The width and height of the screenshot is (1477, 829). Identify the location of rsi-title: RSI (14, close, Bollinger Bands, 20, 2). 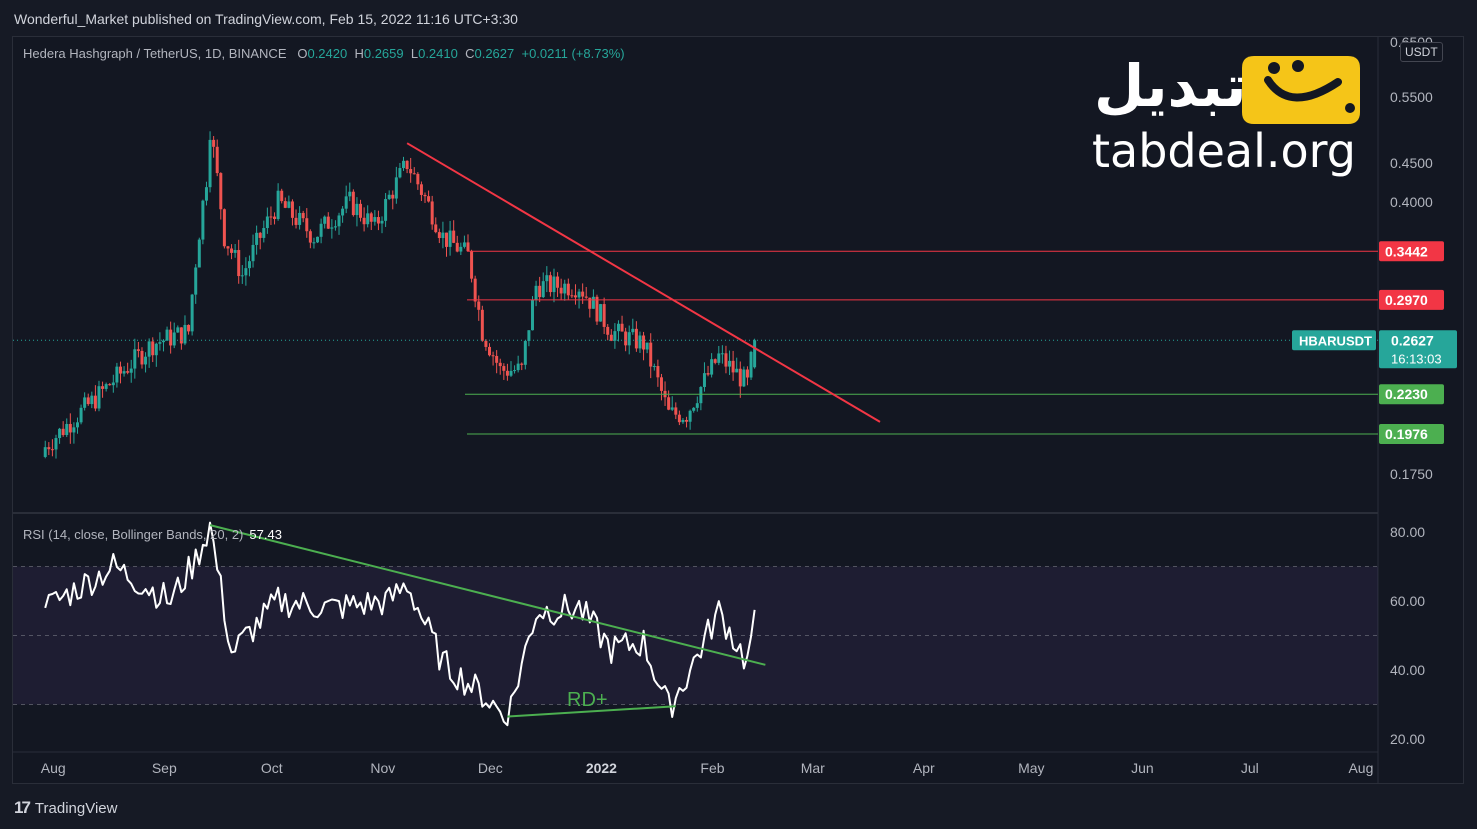
(133, 534).